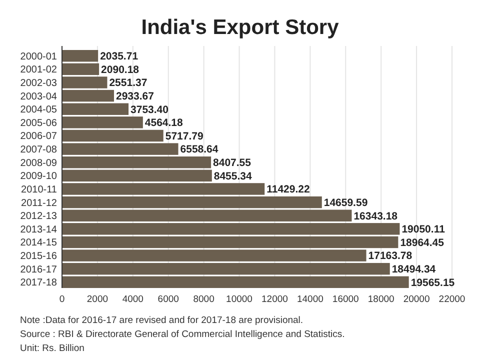 This screenshot has height=360, width=480. I want to click on x-tick-label: 20000, so click(416, 299).